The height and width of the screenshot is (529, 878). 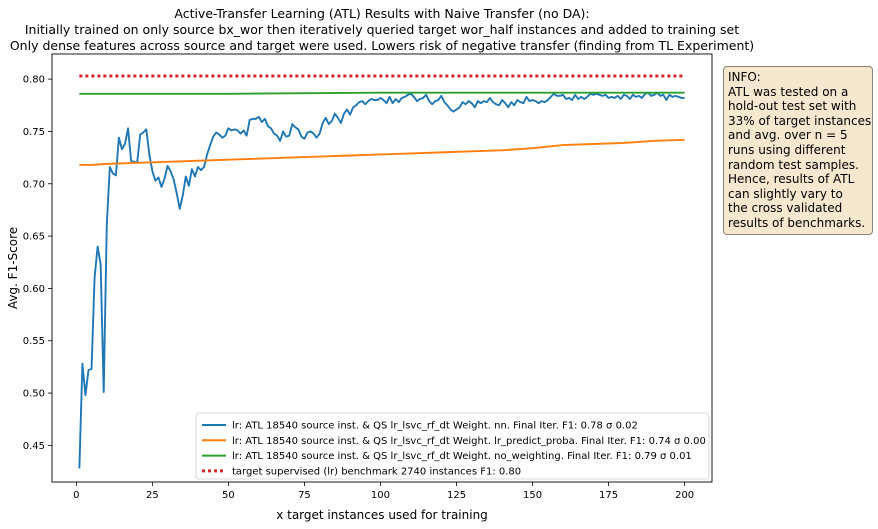 What do you see at coordinates (304, 495) in the screenshot?
I see `x-tick-label: 75` at bounding box center [304, 495].